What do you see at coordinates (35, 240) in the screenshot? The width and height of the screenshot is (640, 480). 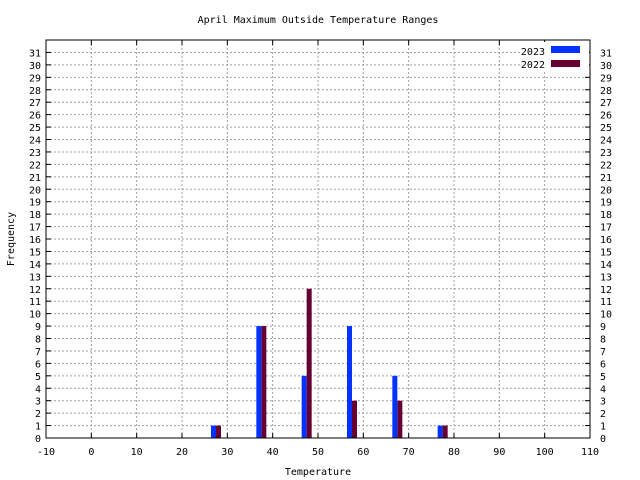 I see `y-tick-label-left: 16` at bounding box center [35, 240].